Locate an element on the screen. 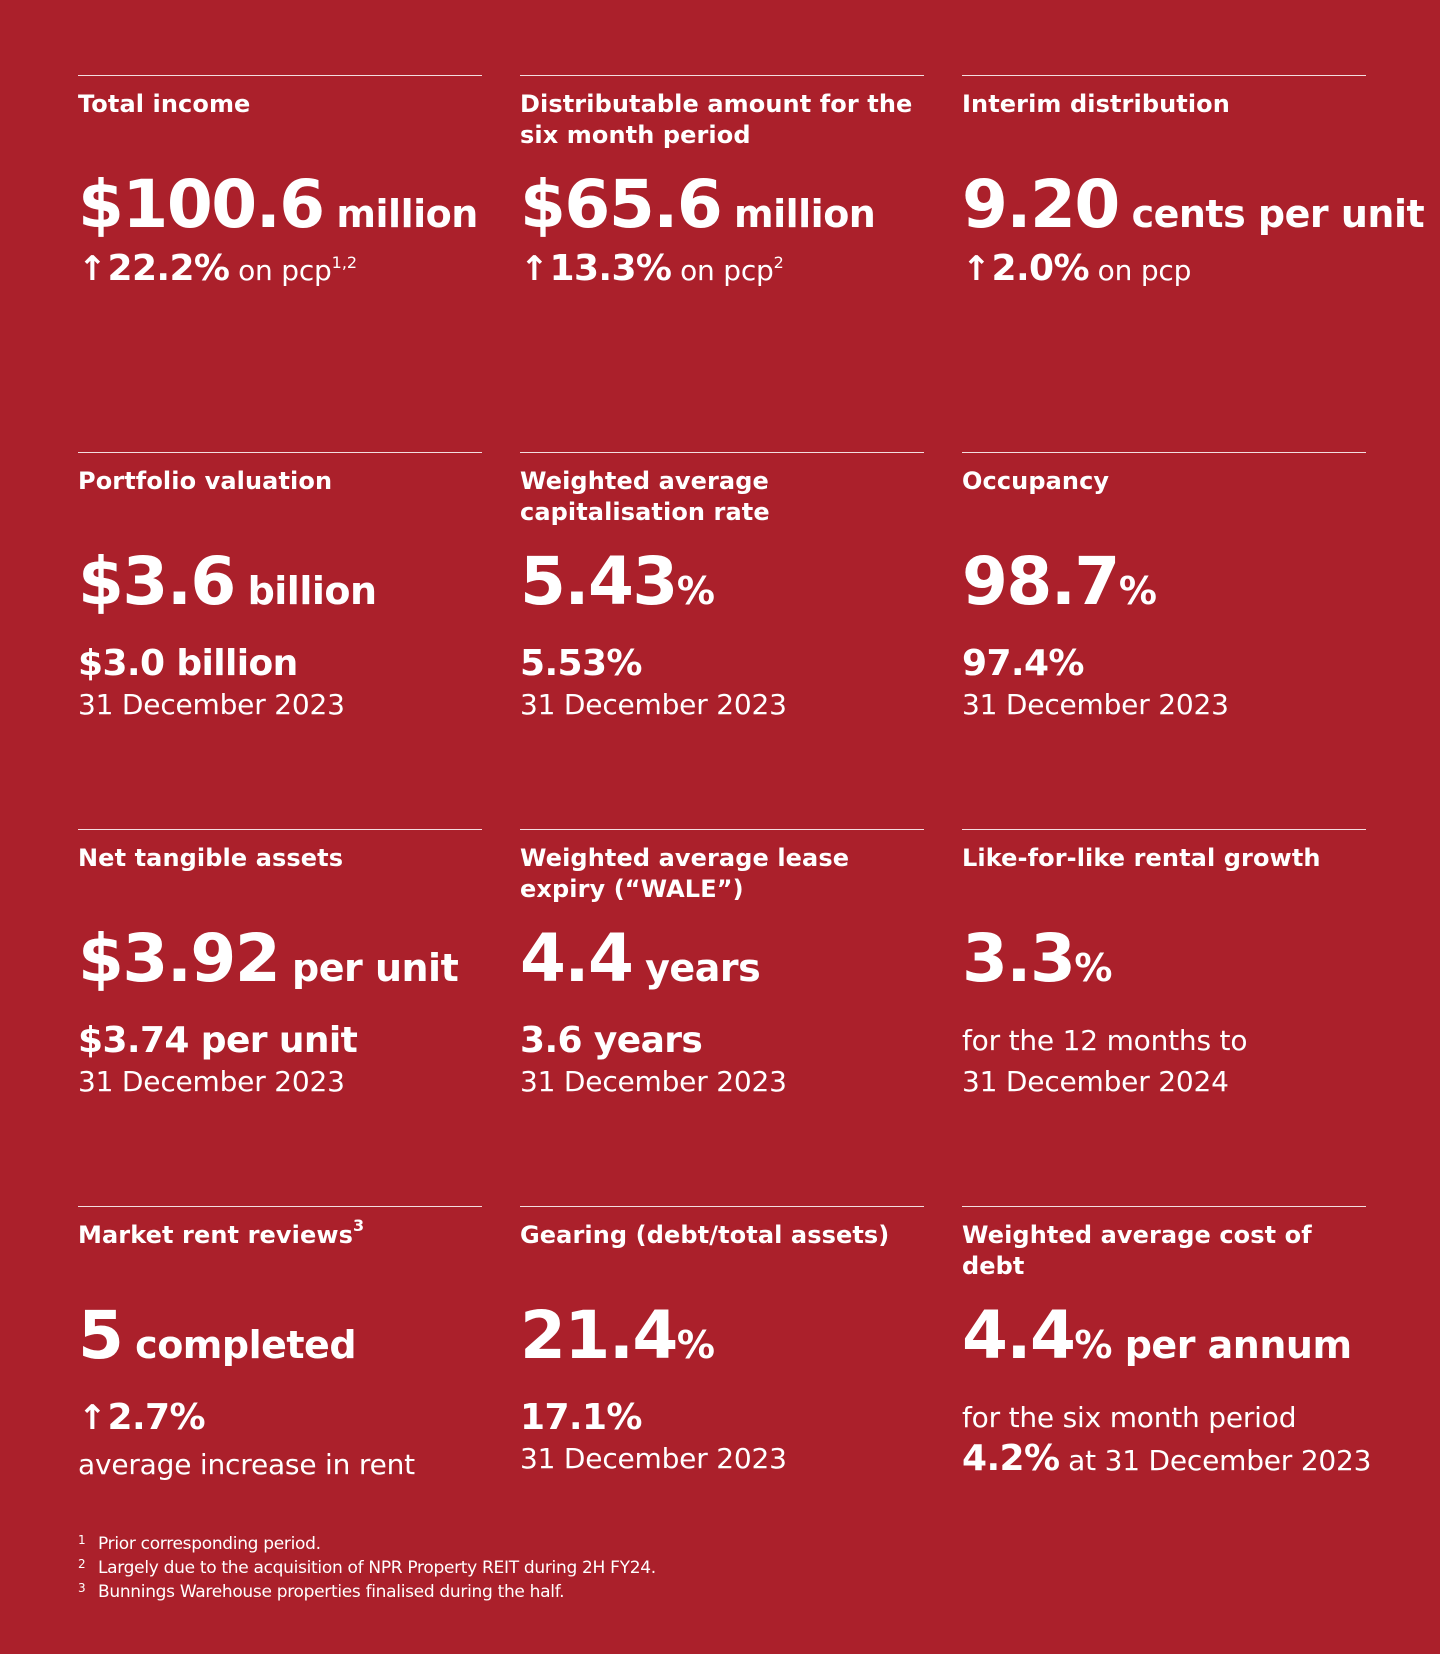  metric-label: Weighted average lease expiry (“WALE”) is located at coordinates (685, 873).